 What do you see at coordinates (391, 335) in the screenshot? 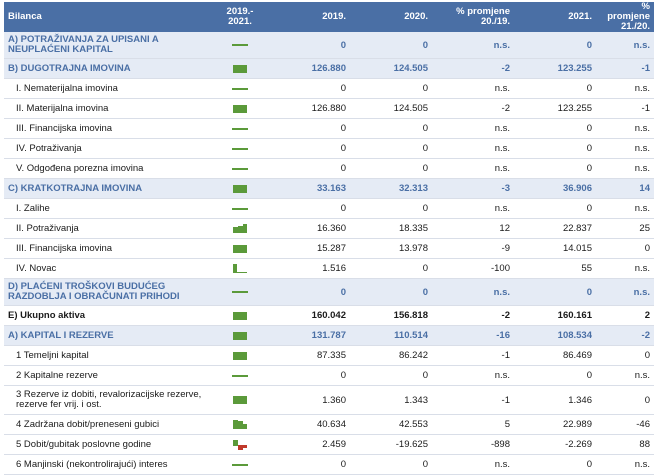
I see `value-2020: 110.514` at bounding box center [391, 335].